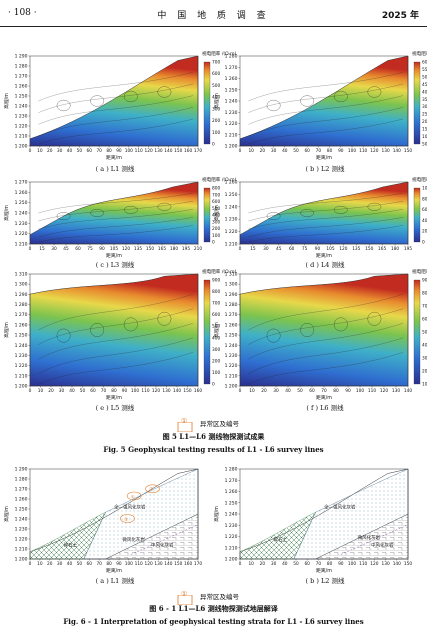  What do you see at coordinates (71, 544) in the screenshot?
I see `stratum-label: 碎石土` at bounding box center [71, 544].